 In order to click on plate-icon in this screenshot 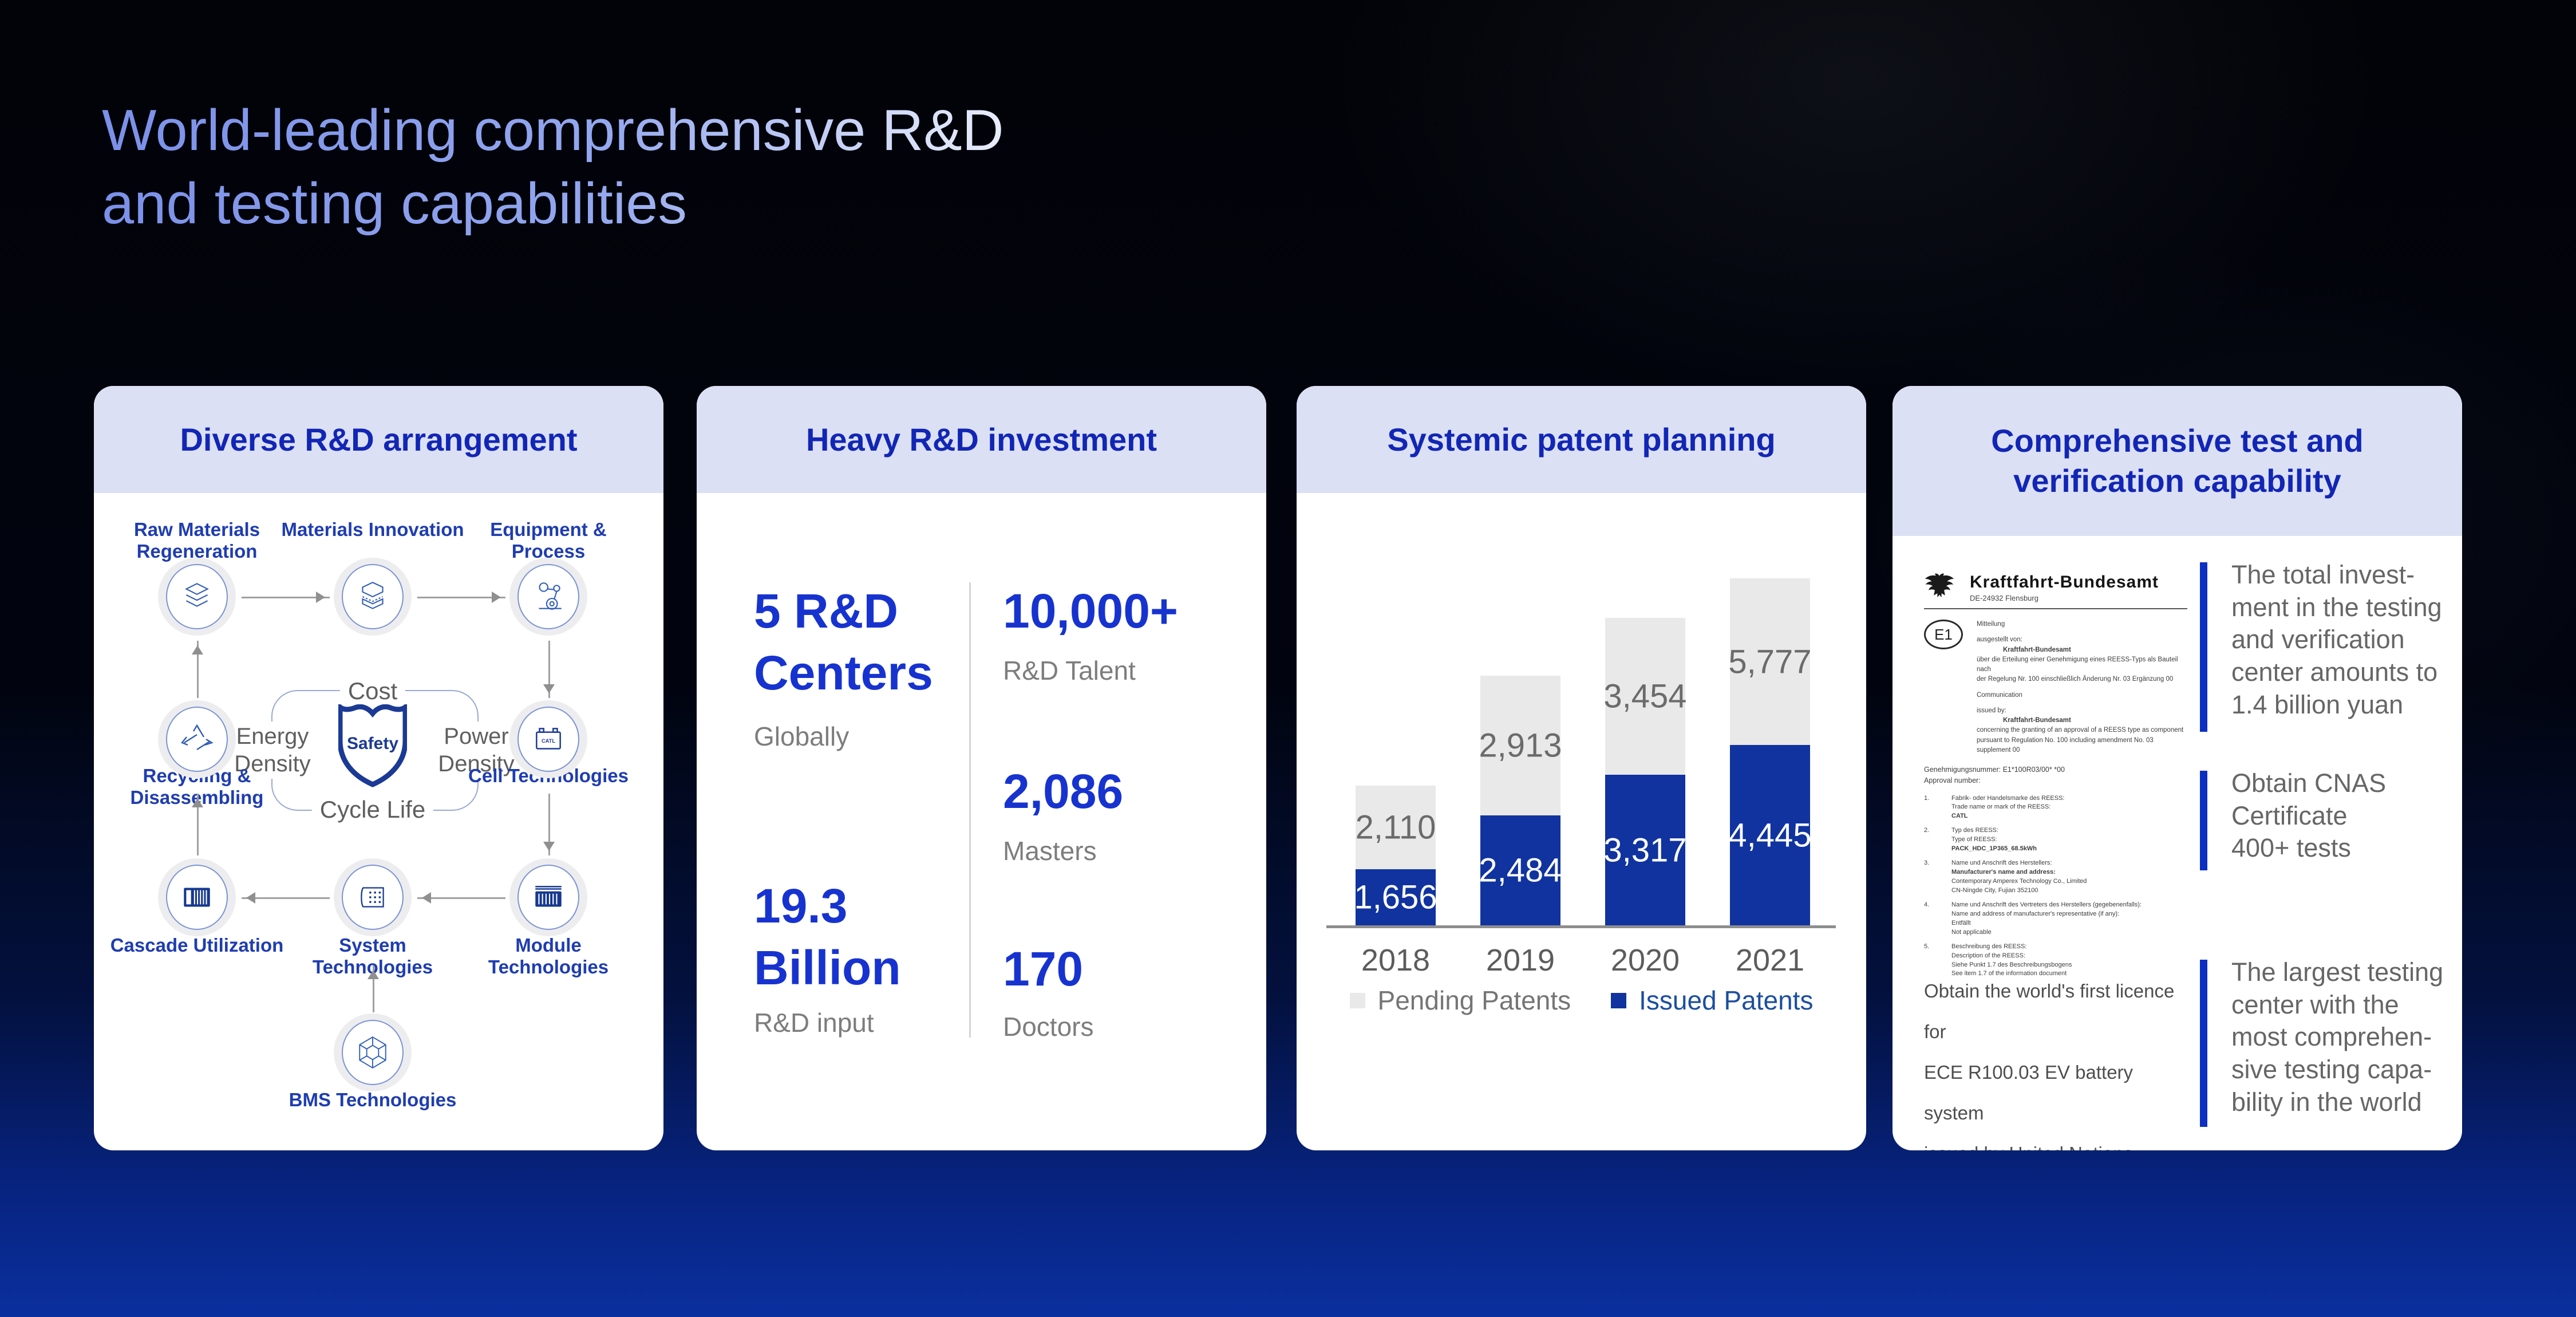, I will do `click(373, 897)`.